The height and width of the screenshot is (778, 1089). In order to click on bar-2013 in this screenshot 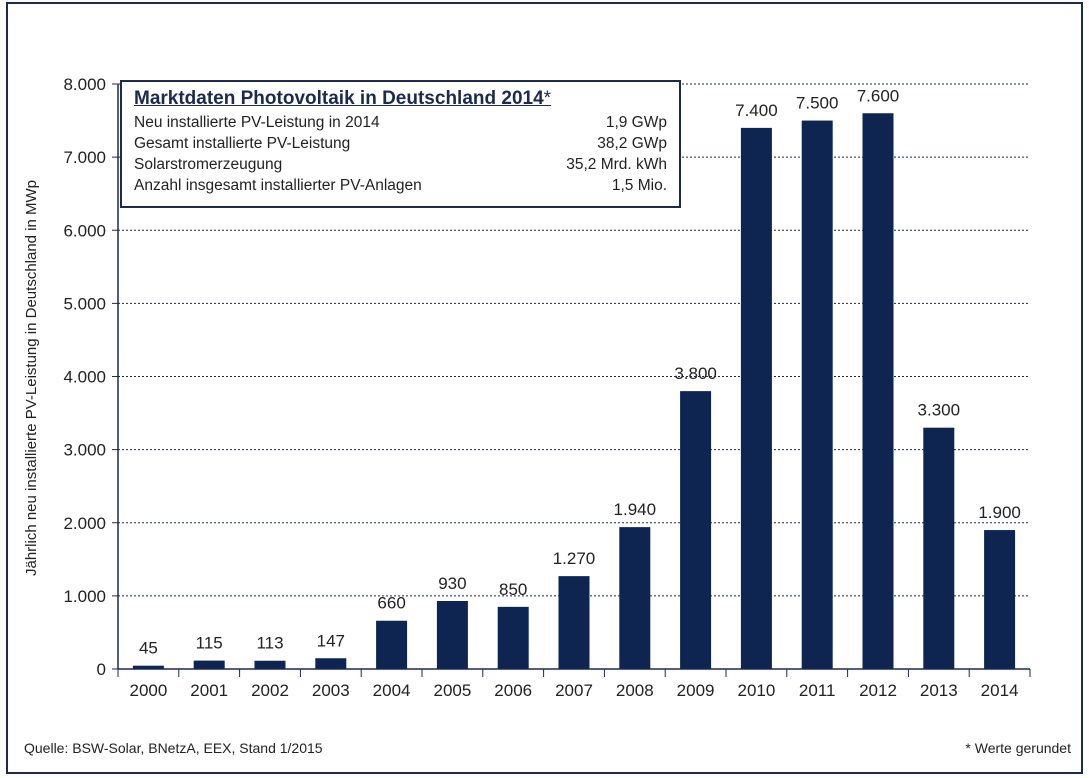, I will do `click(939, 548)`.